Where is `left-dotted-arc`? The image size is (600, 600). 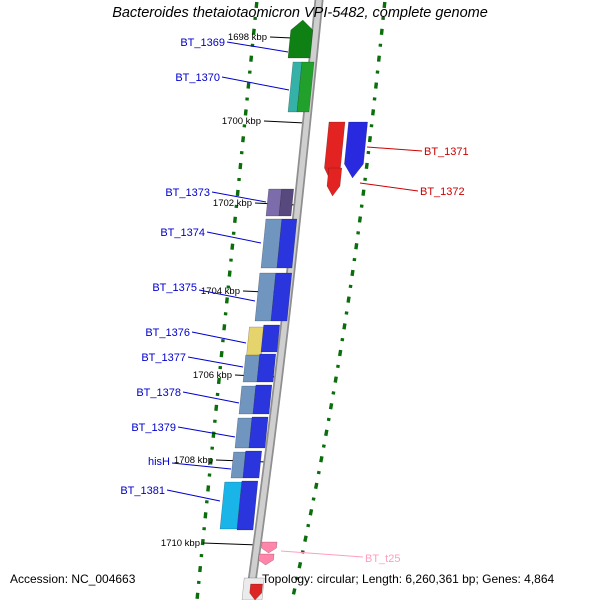 left-dotted-arc is located at coordinates (227, 300).